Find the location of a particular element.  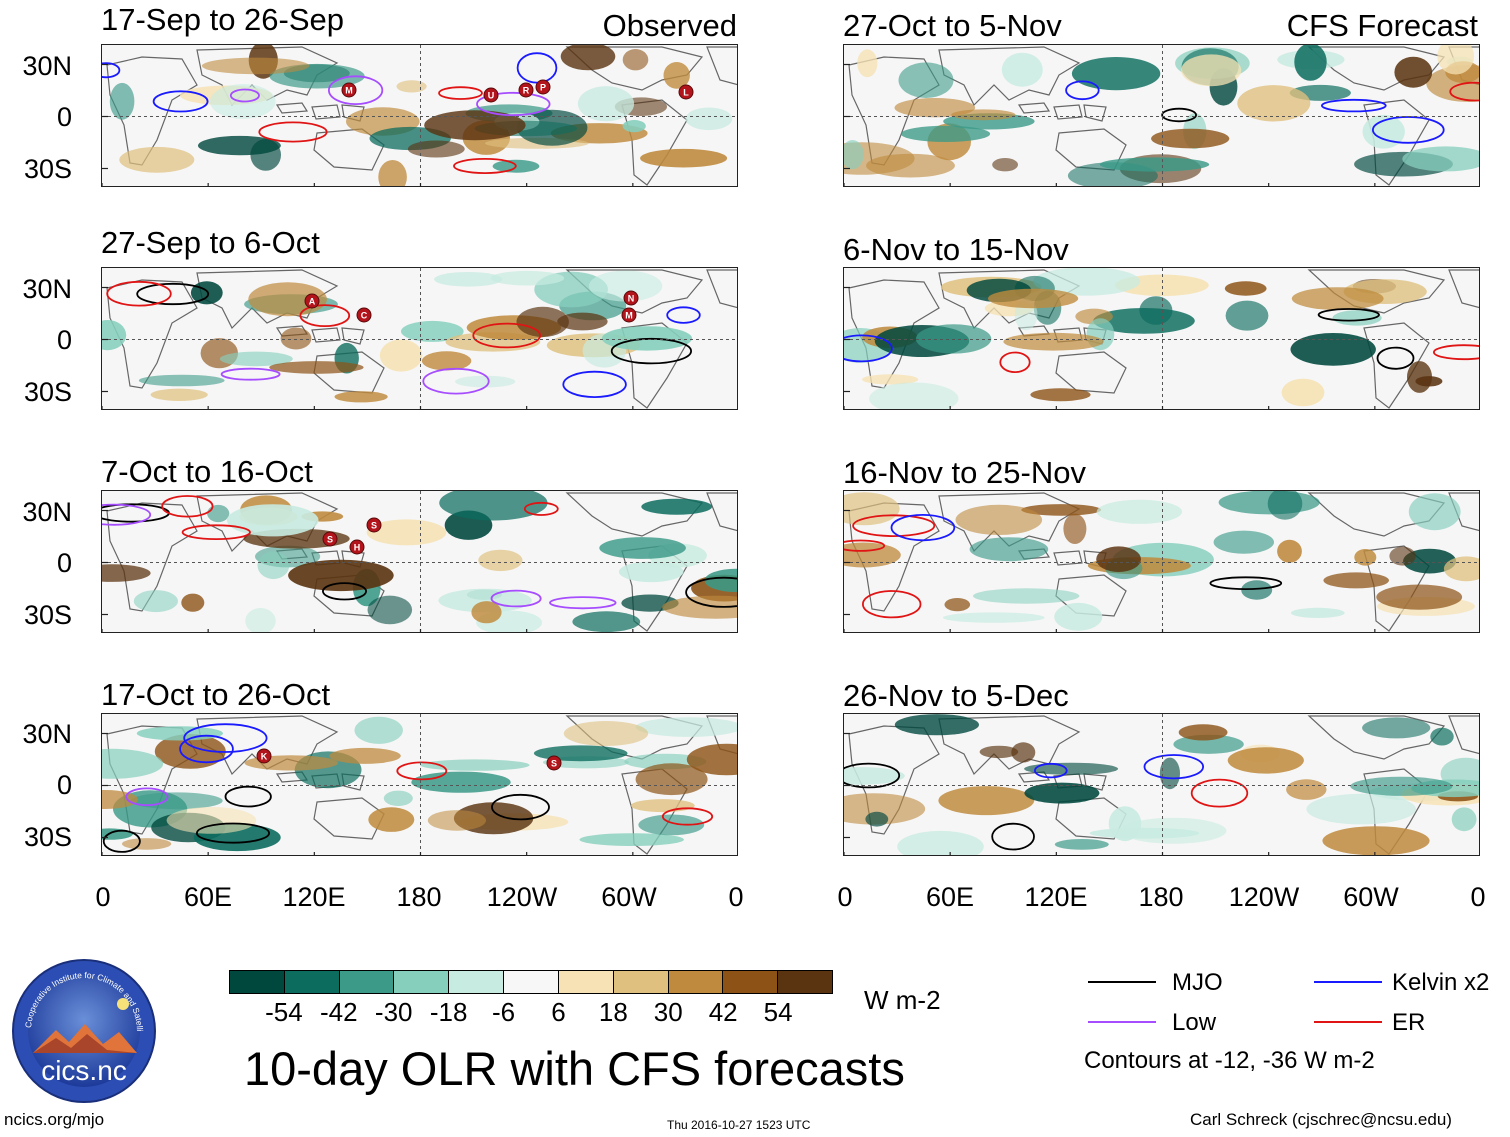

storm-marker-letter: S is located at coordinates (330, 540).